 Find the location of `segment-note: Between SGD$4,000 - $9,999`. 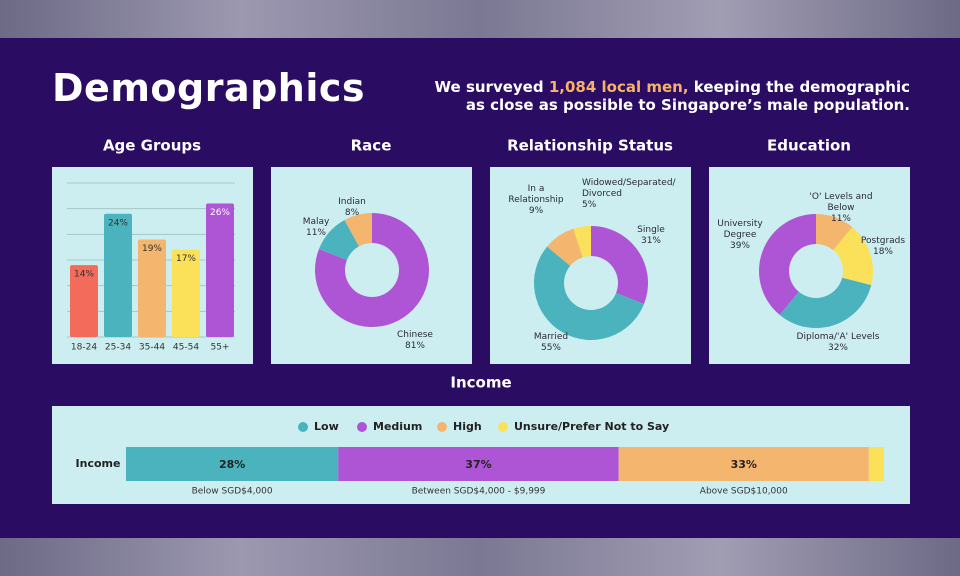

segment-note: Between SGD$4,000 - $9,999 is located at coordinates (479, 492).